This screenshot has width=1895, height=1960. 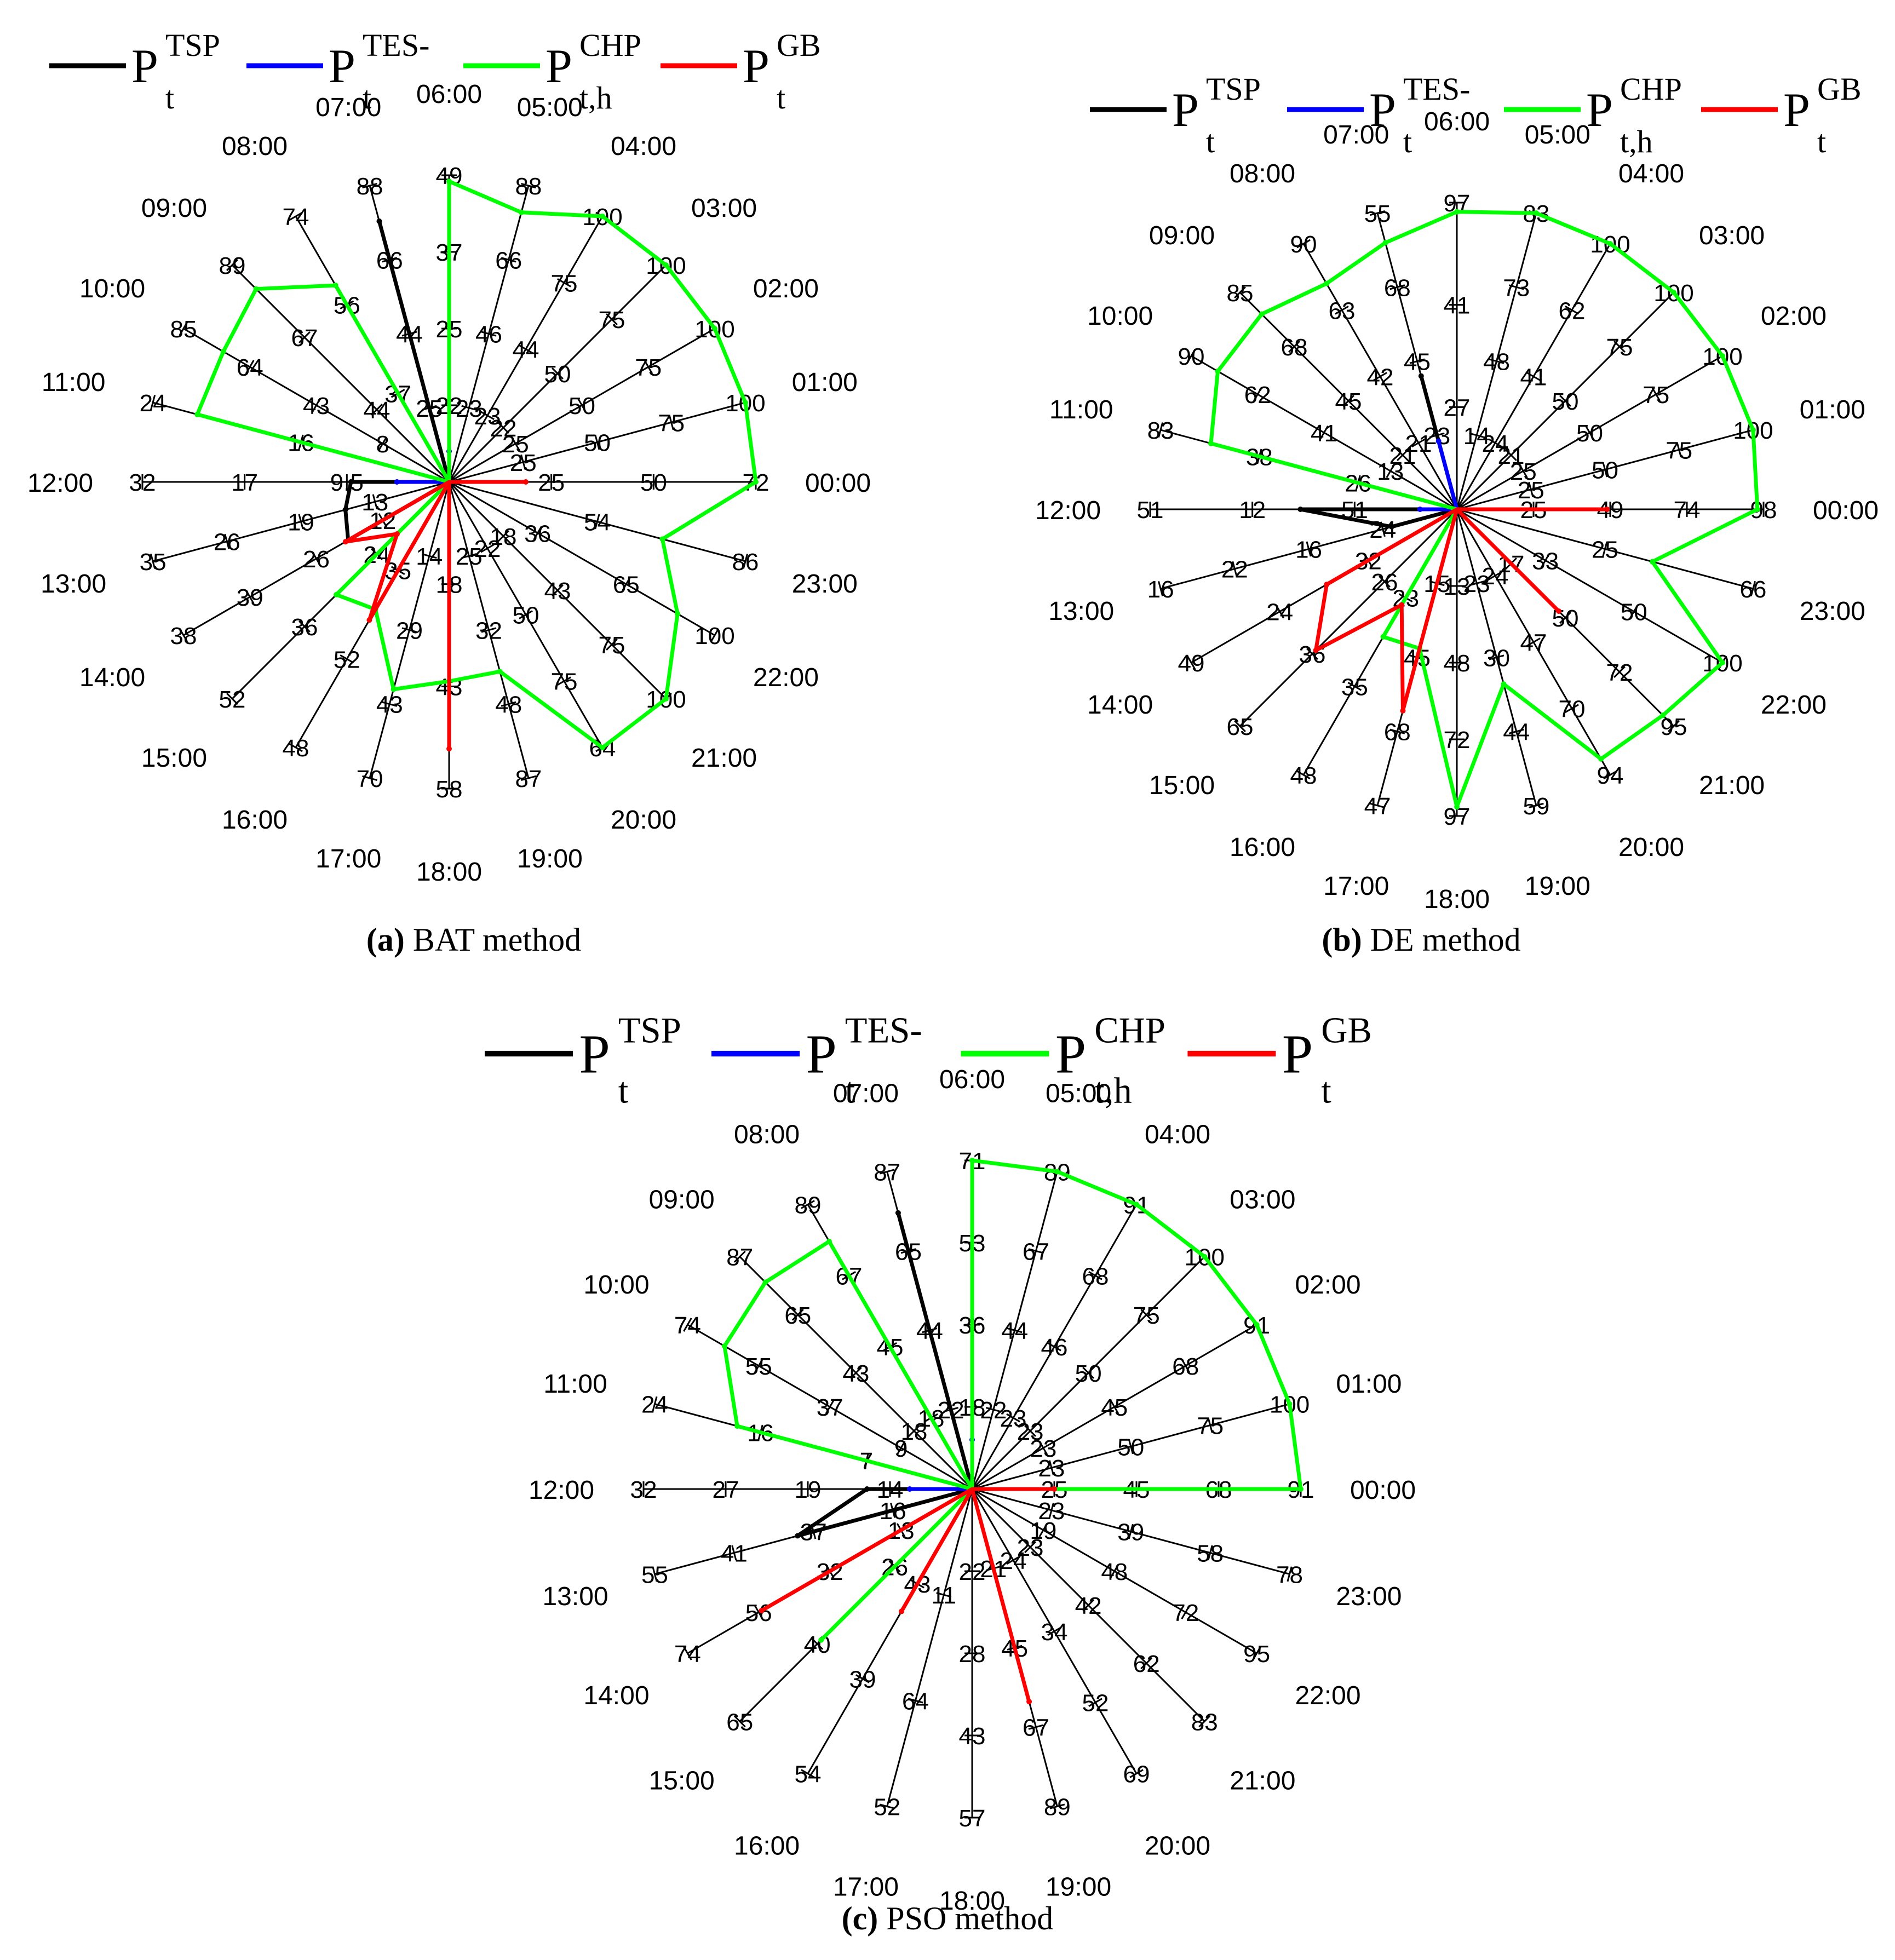 What do you see at coordinates (153, 562) in the screenshot?
I see `tick-label: 35` at bounding box center [153, 562].